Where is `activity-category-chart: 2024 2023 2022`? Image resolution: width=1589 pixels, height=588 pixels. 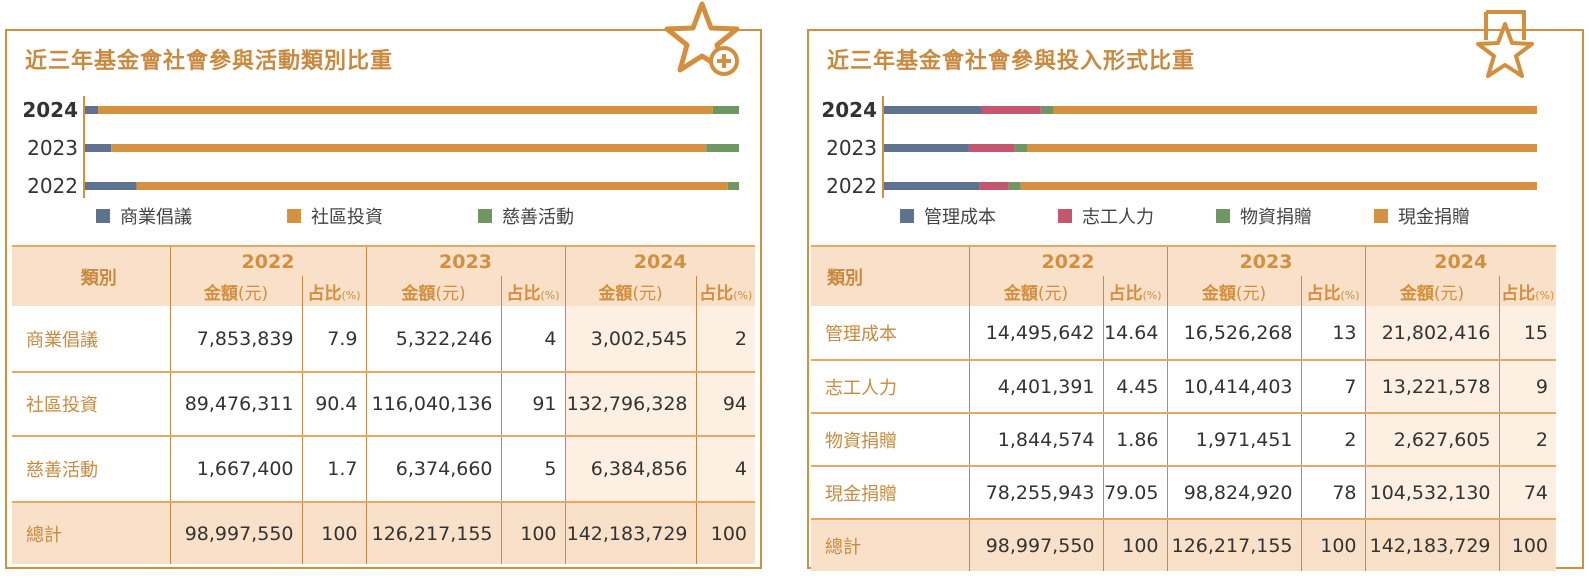 activity-category-chart: 2024 2023 2022 is located at coordinates (380, 147).